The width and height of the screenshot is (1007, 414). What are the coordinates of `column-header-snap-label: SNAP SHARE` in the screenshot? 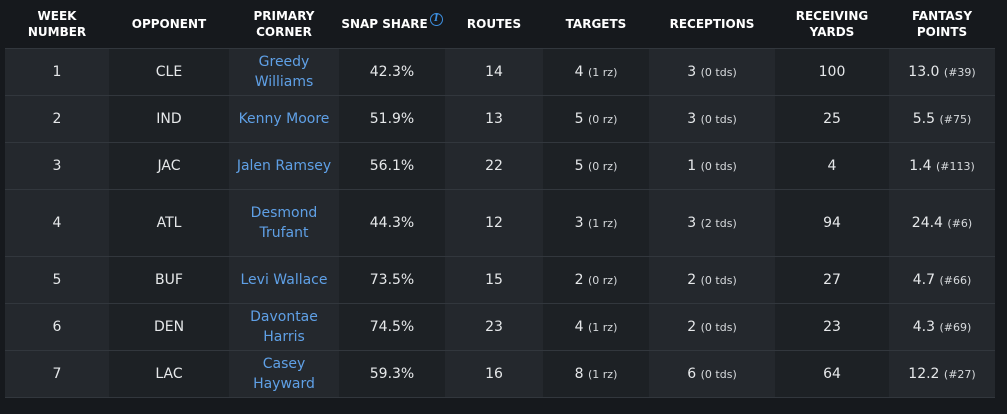 It's located at (384, 24).